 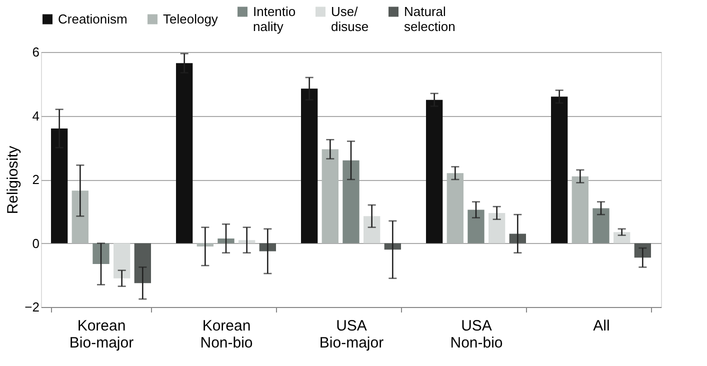 I want to click on y-tick-label: 6, so click(x=36, y=52).